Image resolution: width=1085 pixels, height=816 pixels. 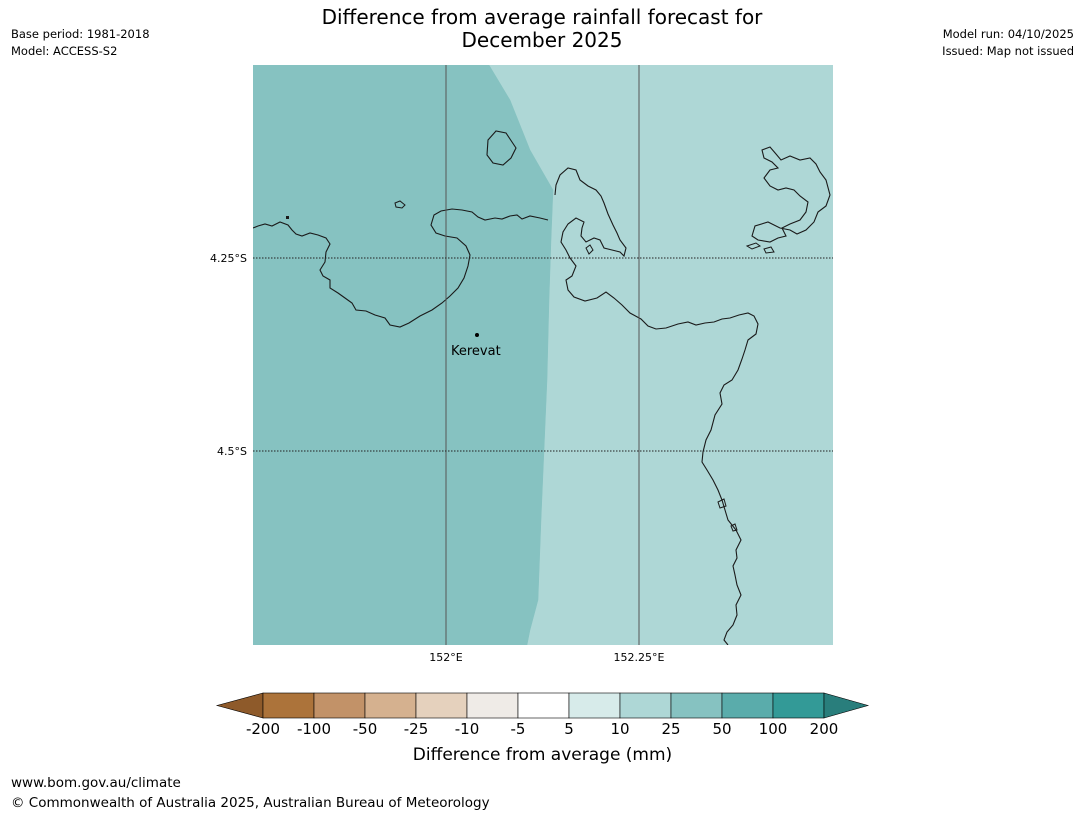 I want to click on title-line-2: December 2025, so click(x=542, y=40).